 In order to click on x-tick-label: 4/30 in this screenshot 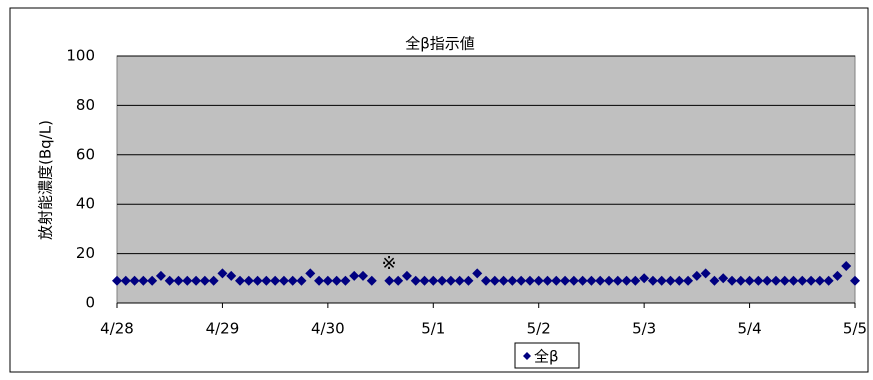, I will do `click(328, 329)`.